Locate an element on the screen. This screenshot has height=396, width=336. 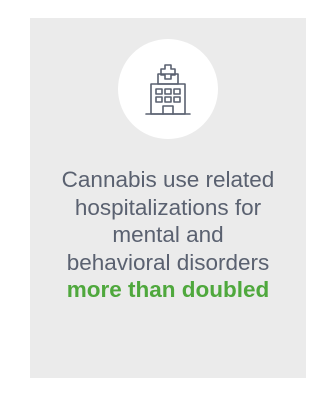
card-text-line-3: mental and is located at coordinates (168, 234).